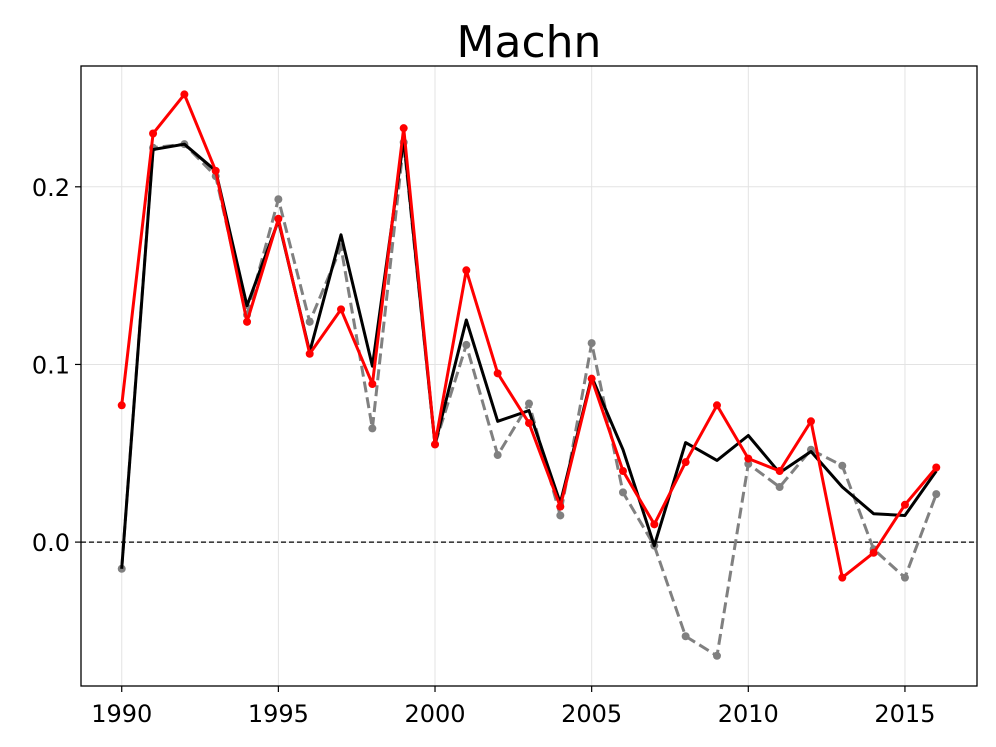 The image size is (996, 747). Describe the element at coordinates (748, 714) in the screenshot. I see `x-tick-label: 2010` at that location.